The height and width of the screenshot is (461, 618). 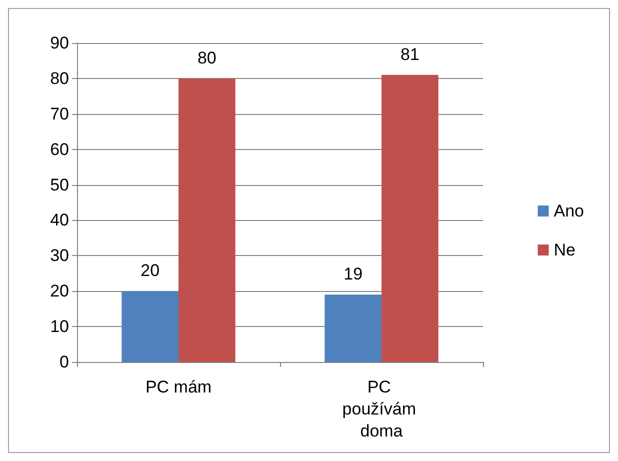 I want to click on y-tick-label: 30, so click(x=59, y=256).